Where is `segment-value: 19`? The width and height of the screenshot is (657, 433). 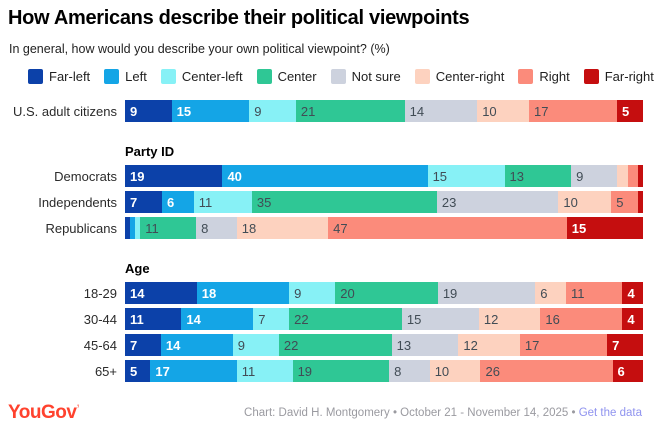 segment-value: 19 is located at coordinates (305, 371).